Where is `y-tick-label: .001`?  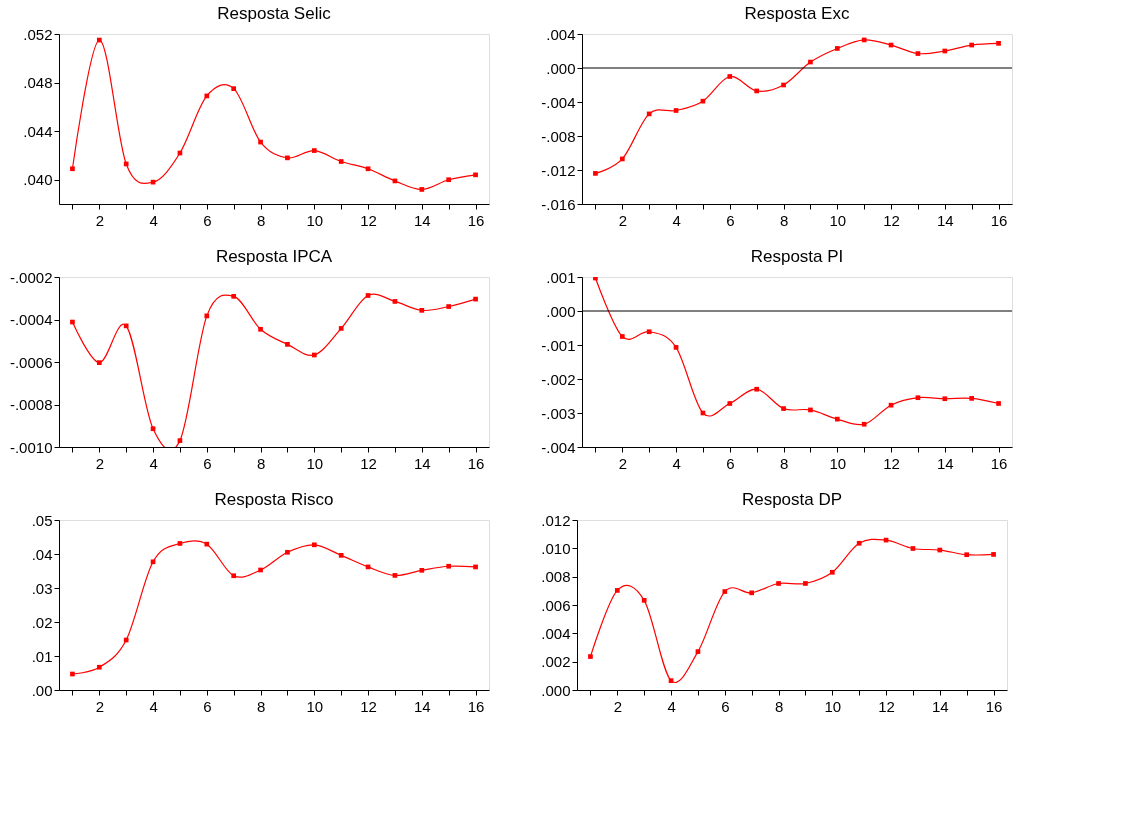 y-tick-label: .001 is located at coordinates (561, 277).